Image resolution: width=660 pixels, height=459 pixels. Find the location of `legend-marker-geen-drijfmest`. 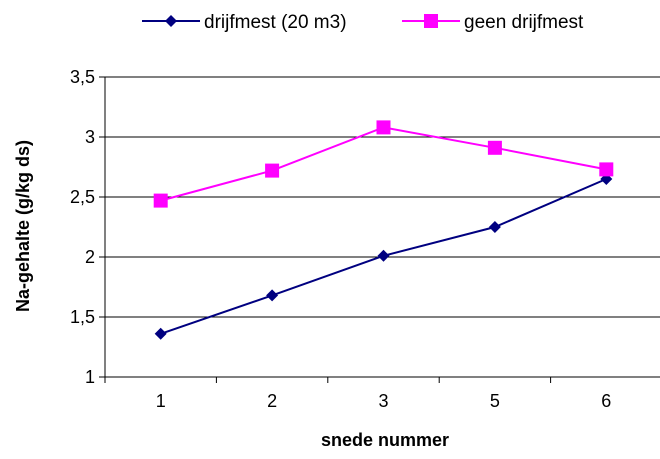

legend-marker-geen-drijfmest is located at coordinates (431, 21).